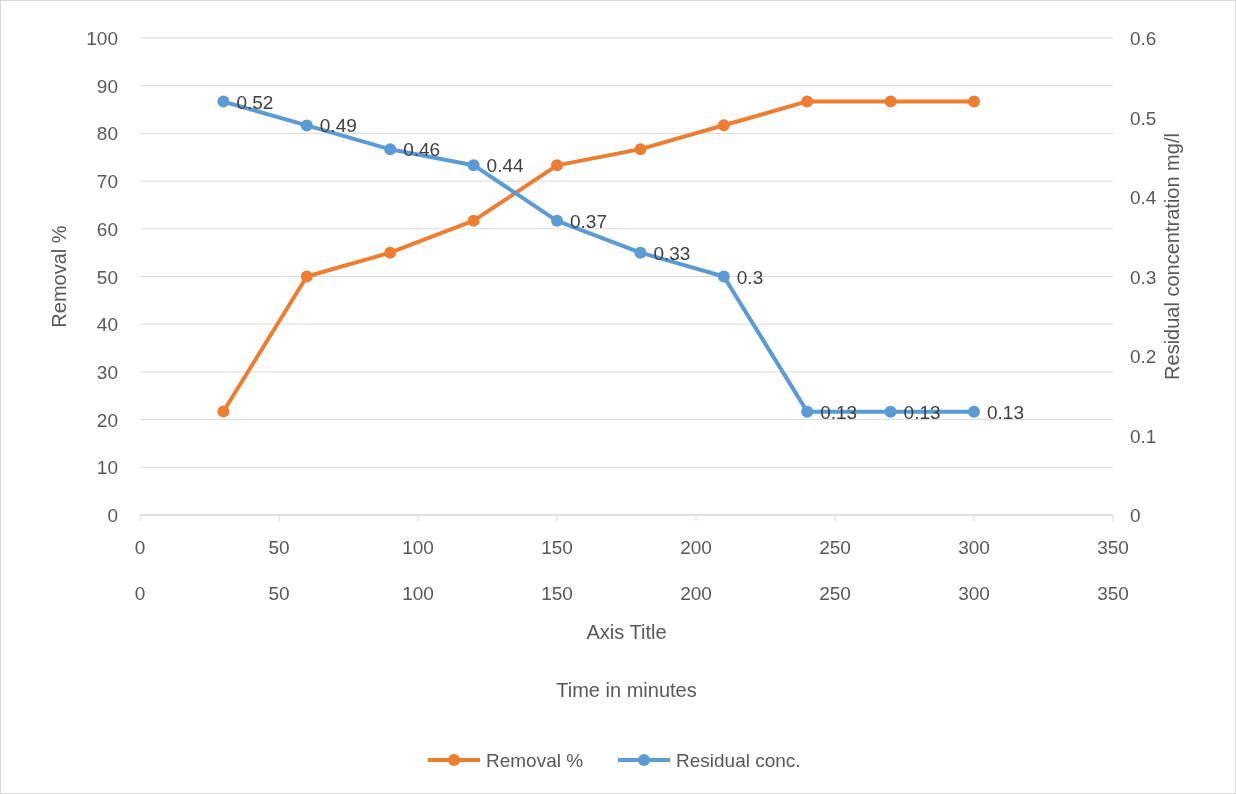 Image resolution: width=1236 pixels, height=794 pixels. What do you see at coordinates (1113, 547) in the screenshot?
I see `x-tick-label: 350` at bounding box center [1113, 547].